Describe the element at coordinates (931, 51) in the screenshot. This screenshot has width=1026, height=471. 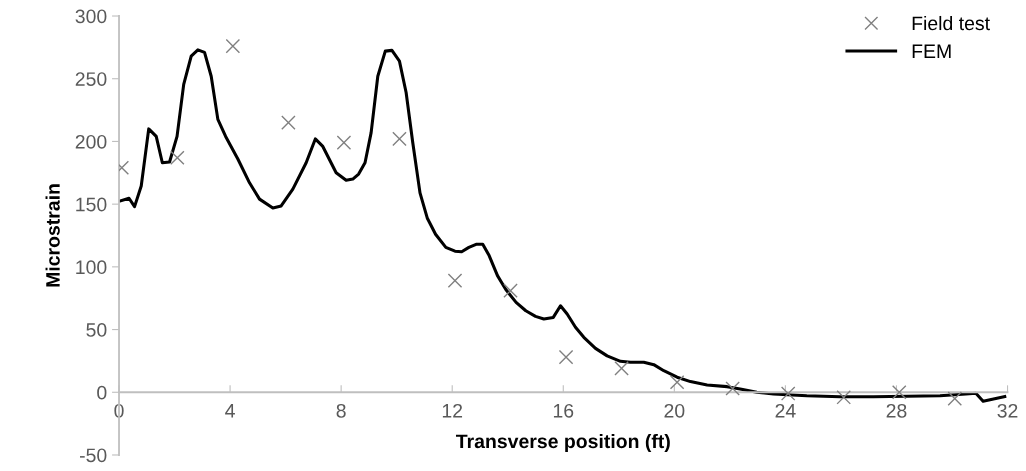
I see `legend-label: FEM` at that location.